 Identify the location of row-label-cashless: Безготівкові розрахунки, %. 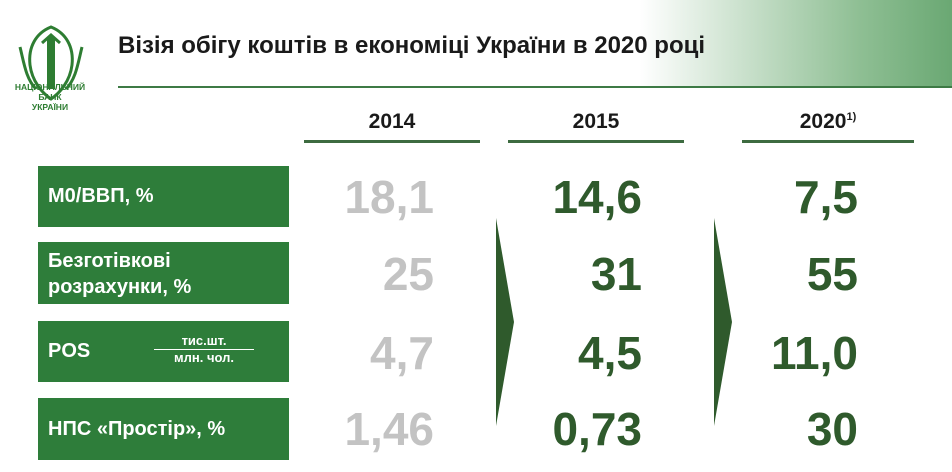
(163, 273).